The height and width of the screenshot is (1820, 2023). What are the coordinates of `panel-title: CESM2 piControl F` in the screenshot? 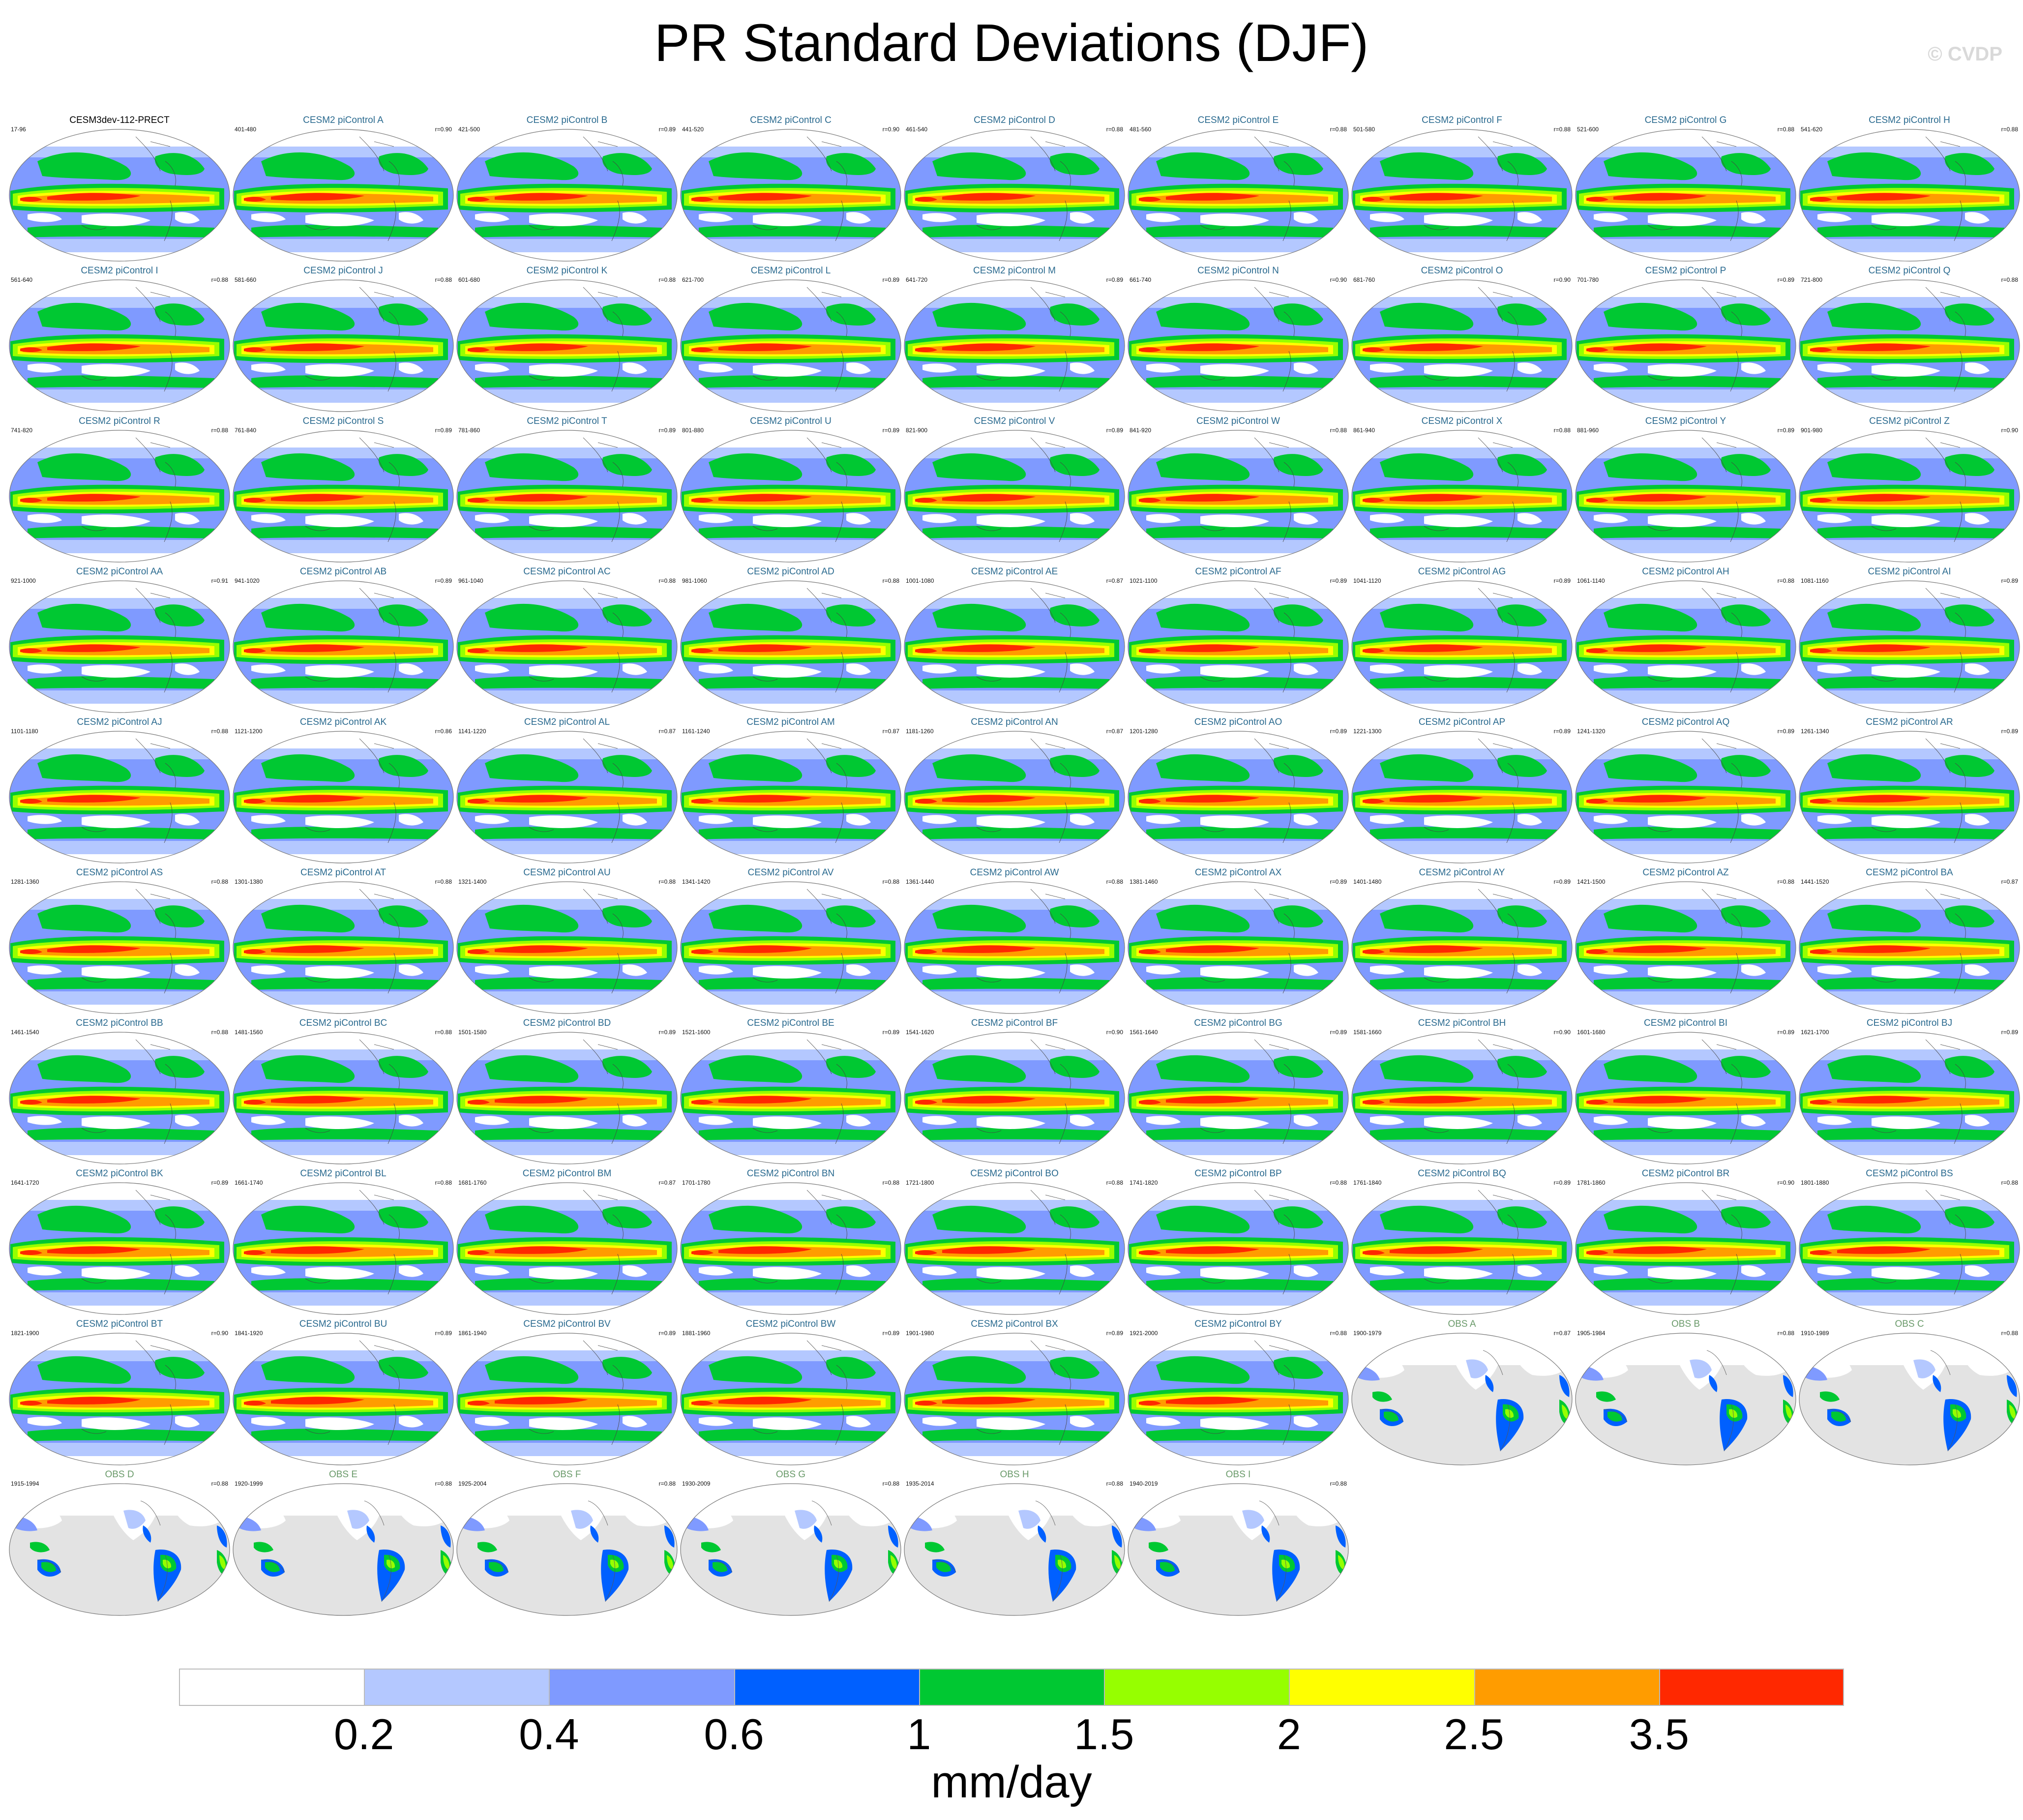 It's located at (1462, 120).